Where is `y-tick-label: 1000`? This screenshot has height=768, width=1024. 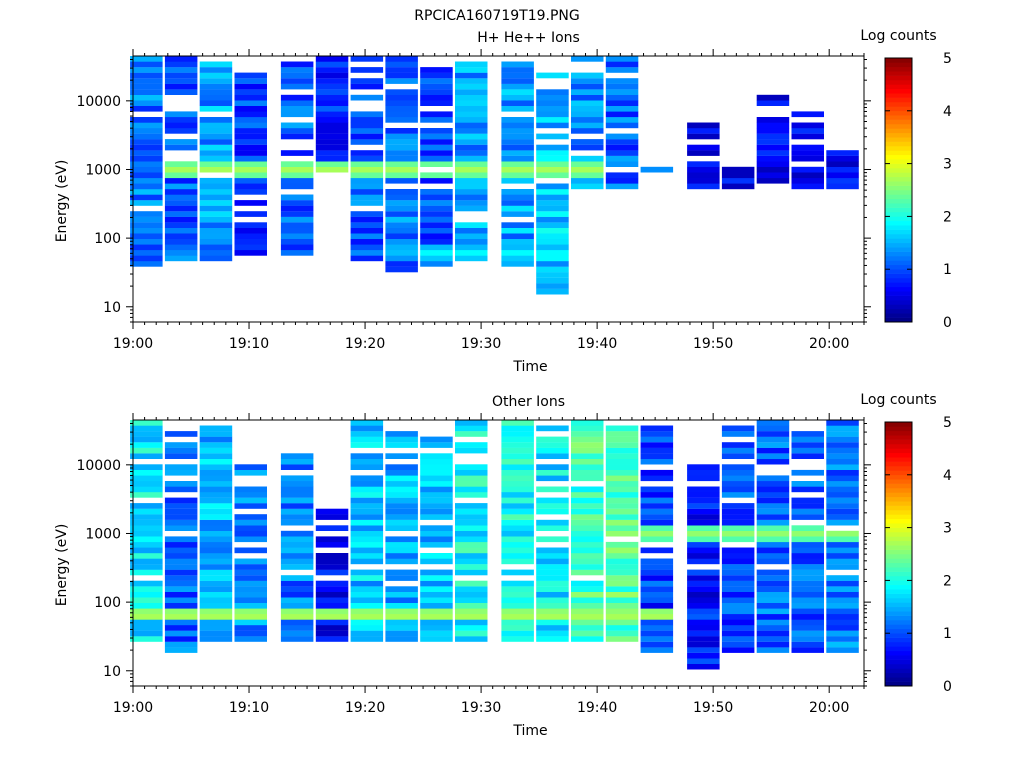
y-tick-label: 1000 is located at coordinates (103, 534).